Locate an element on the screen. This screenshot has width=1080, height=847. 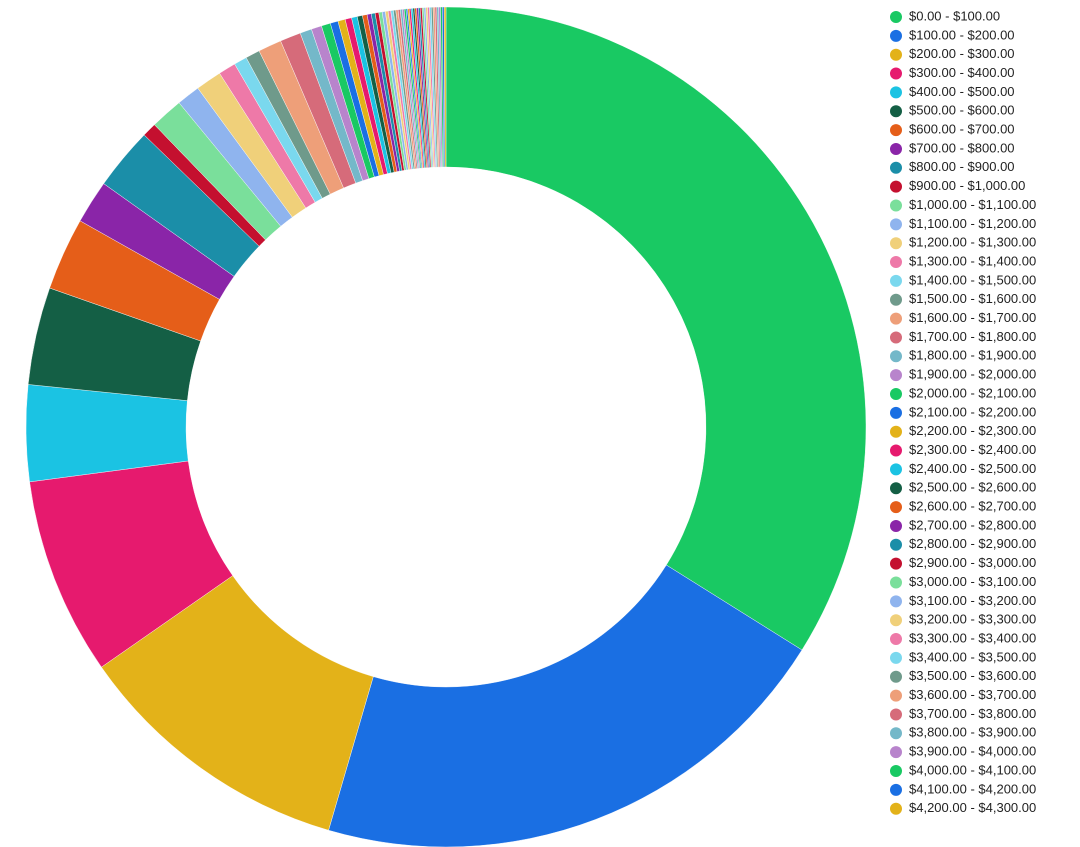
legend-label: $1,600.00 - $1,700.00 is located at coordinates (972, 317).